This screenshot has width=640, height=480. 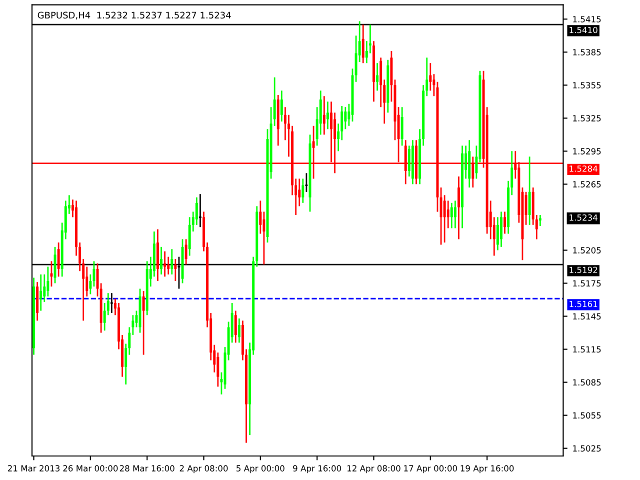 I want to click on y-tick-label: 1.5385, so click(x=587, y=52).